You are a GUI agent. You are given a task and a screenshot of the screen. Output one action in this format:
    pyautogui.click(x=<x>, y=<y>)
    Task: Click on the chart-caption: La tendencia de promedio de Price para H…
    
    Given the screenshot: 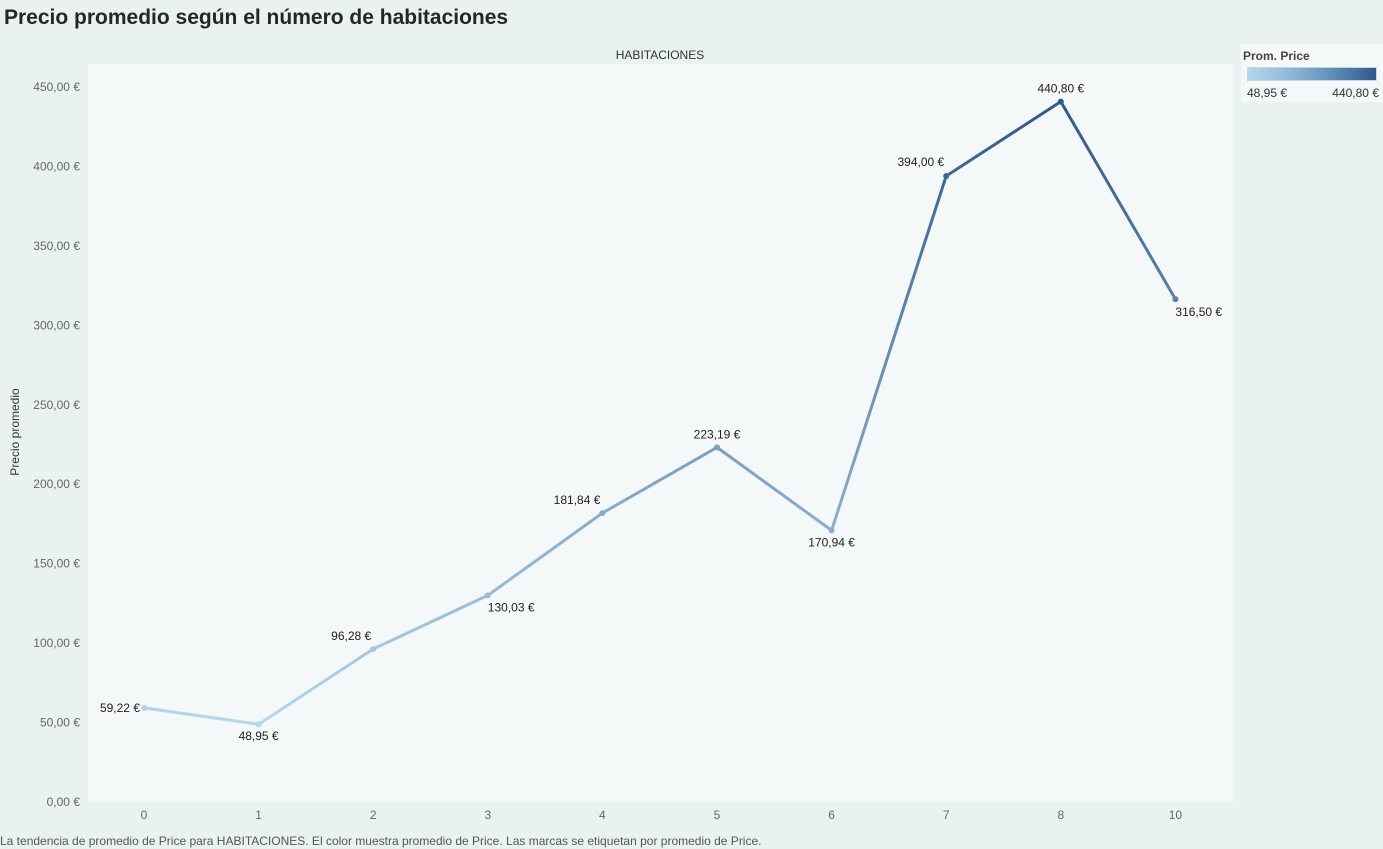 What is the action you would take?
    pyautogui.click(x=381, y=841)
    